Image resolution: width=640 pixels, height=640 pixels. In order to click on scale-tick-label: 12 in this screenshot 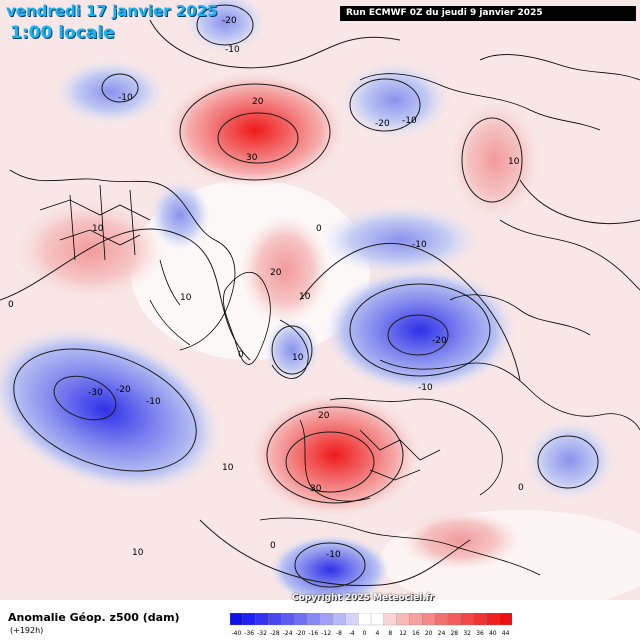, I will do `click(403, 633)`.